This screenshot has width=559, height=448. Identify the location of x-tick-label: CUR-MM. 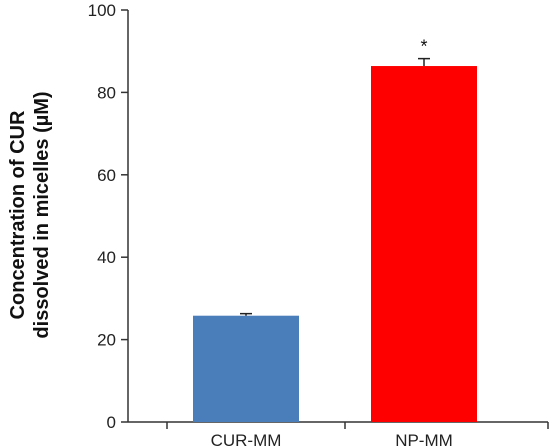
(246, 439).